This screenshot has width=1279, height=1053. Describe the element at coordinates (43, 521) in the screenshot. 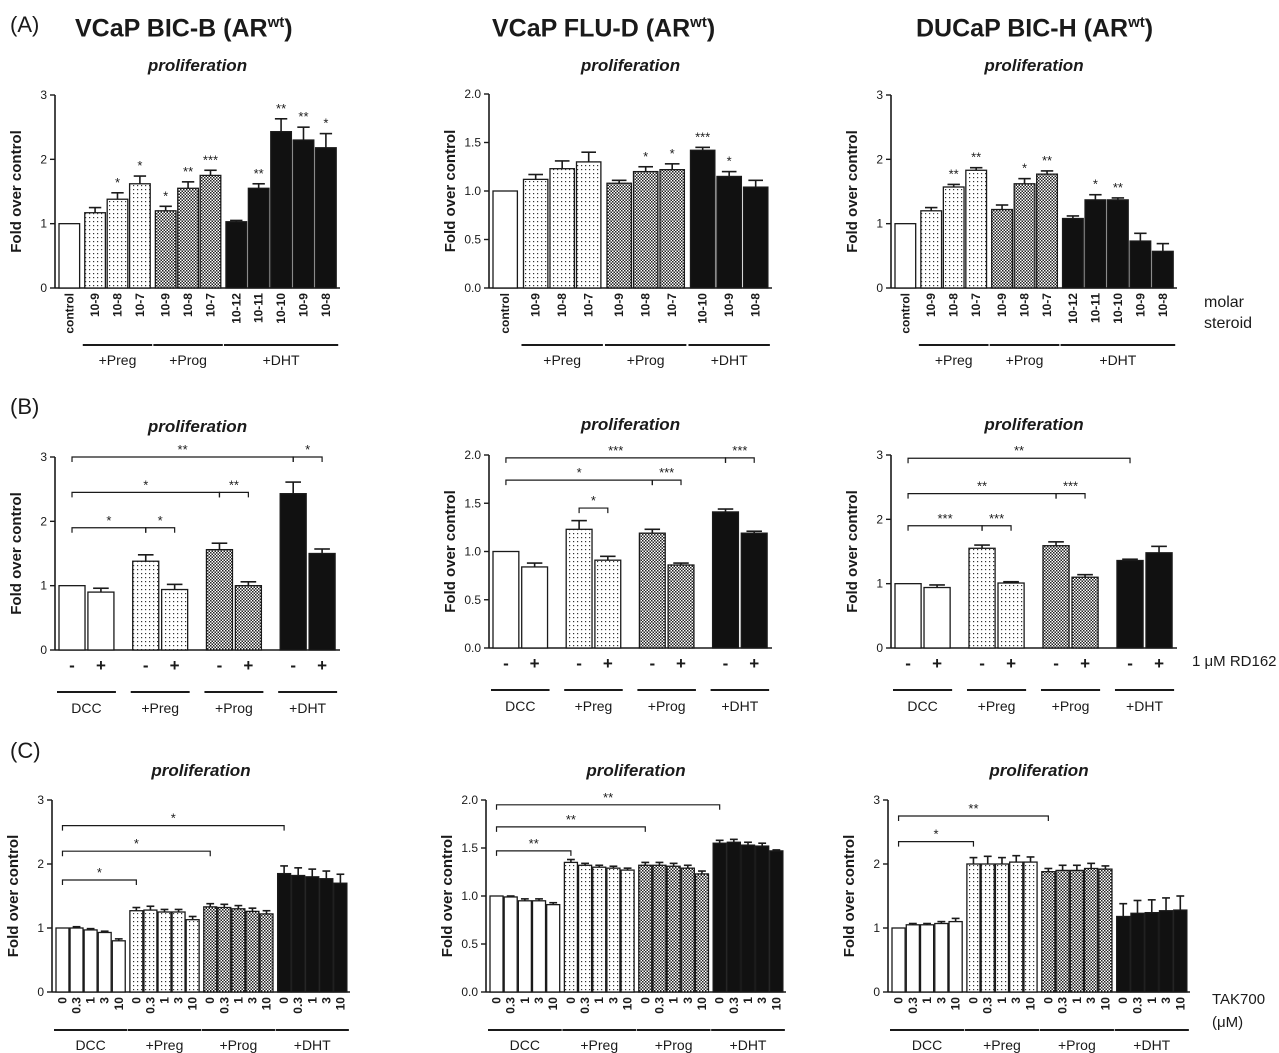

I see `b1-ytick-label: 2` at that location.